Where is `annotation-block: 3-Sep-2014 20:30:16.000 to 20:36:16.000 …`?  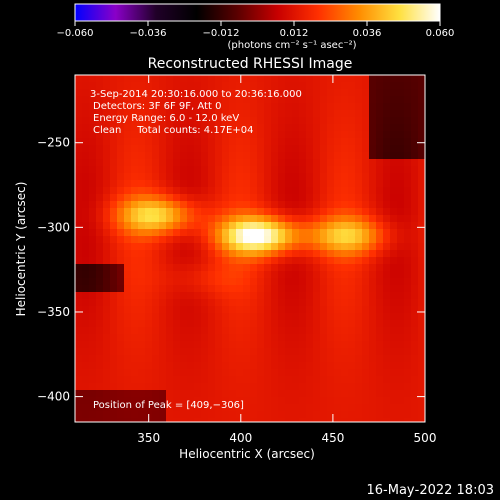
annotation-block: 3-Sep-2014 20:30:16.000 to 20:36:16.000 … is located at coordinates (196, 112).